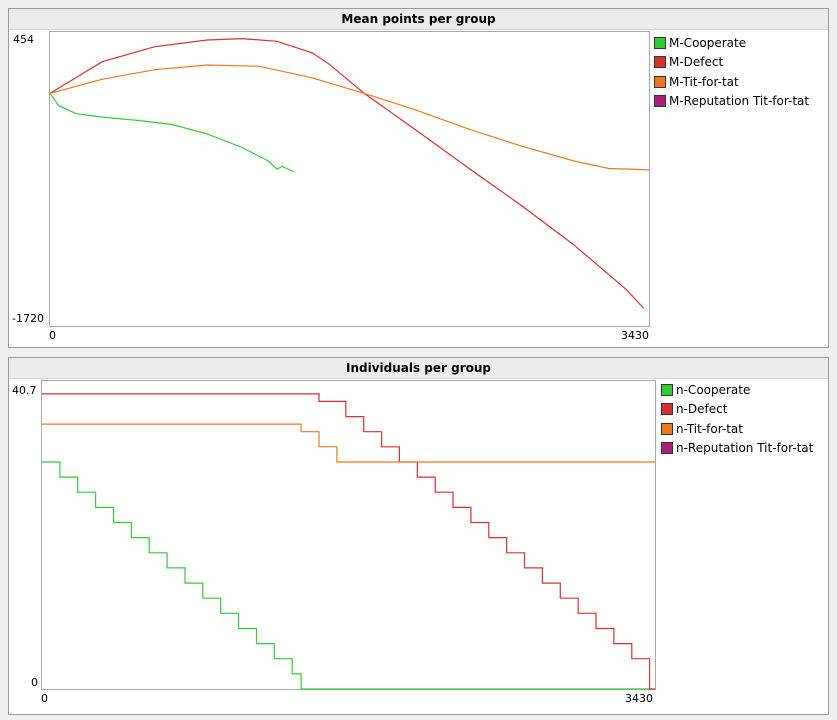  I want to click on legend-item: n-Tit-for-tat, so click(737, 429).